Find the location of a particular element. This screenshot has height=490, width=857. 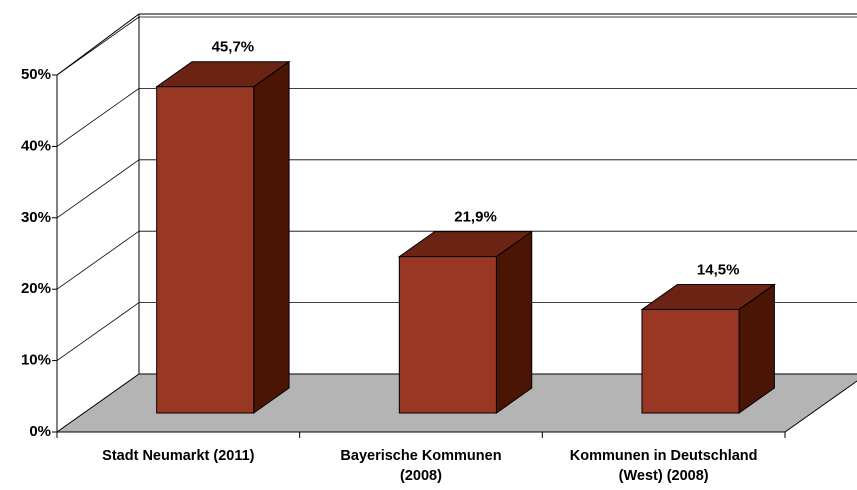

x-tick-label: Stadt Neumarkt (2011) is located at coordinates (178, 456).